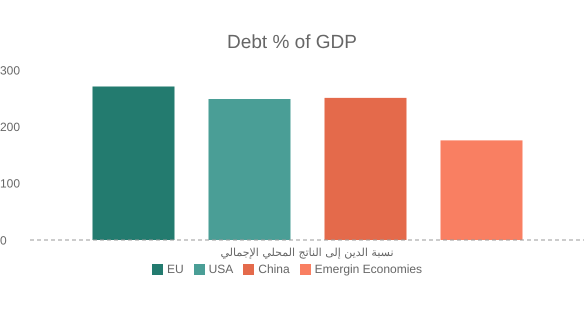 The width and height of the screenshot is (584, 329). Describe the element at coordinates (307, 252) in the screenshot. I see `x-tick-label: نسبة الدين إلى الناتج المحلي الإجمالي` at that location.